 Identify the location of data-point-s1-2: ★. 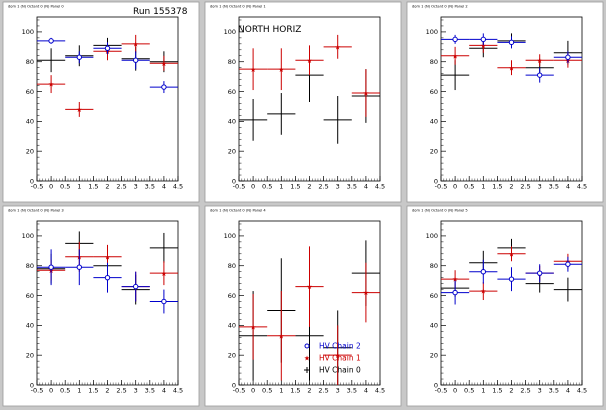
(309, 60).